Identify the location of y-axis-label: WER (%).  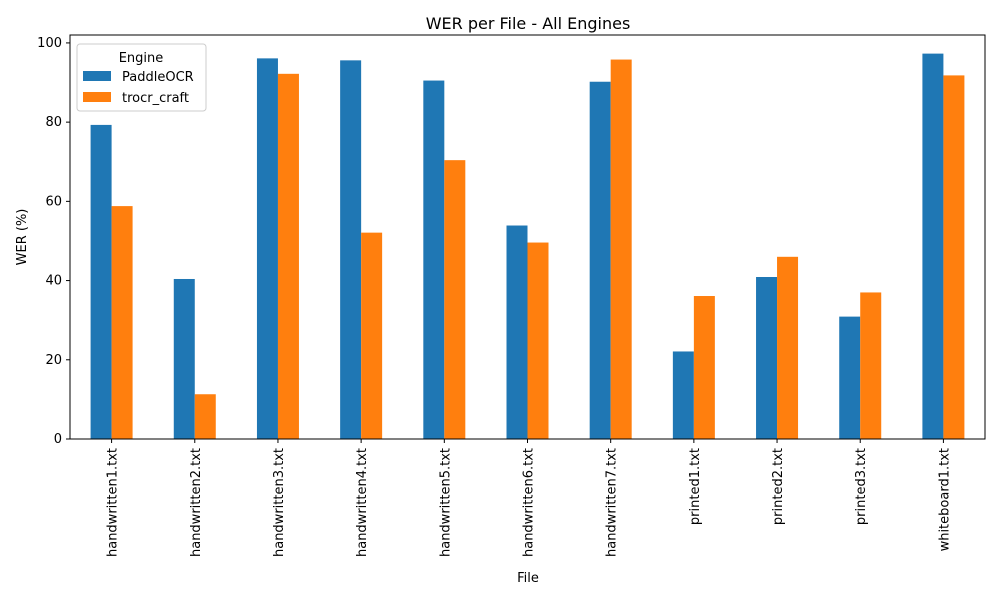
(22, 237).